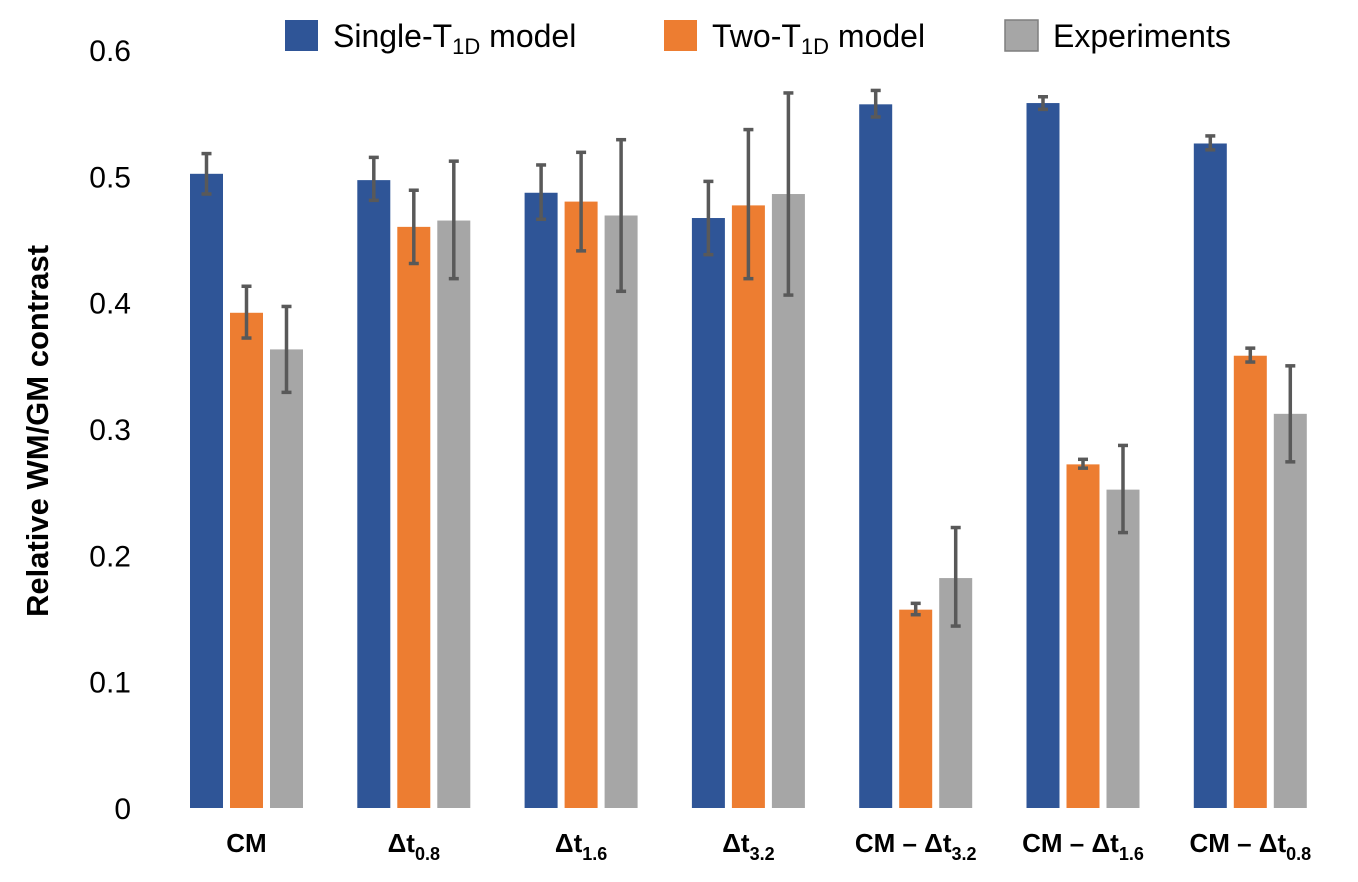 This screenshot has height=882, width=1358. What do you see at coordinates (1250, 846) in the screenshot?
I see `x-category-label: CM – Δt0.8` at bounding box center [1250, 846].